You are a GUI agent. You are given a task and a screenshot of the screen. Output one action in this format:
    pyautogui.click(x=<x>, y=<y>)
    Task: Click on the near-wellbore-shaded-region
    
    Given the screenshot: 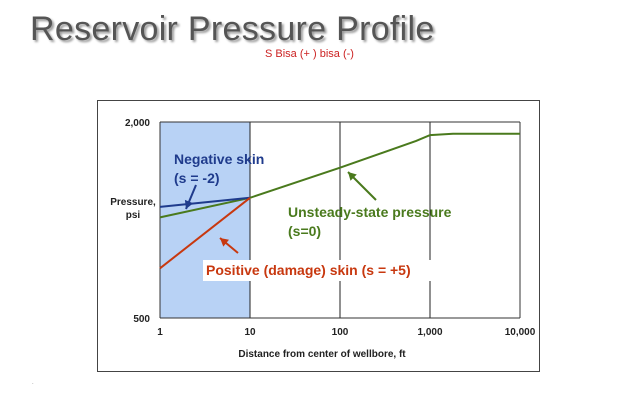 What is the action you would take?
    pyautogui.click(x=205, y=220)
    